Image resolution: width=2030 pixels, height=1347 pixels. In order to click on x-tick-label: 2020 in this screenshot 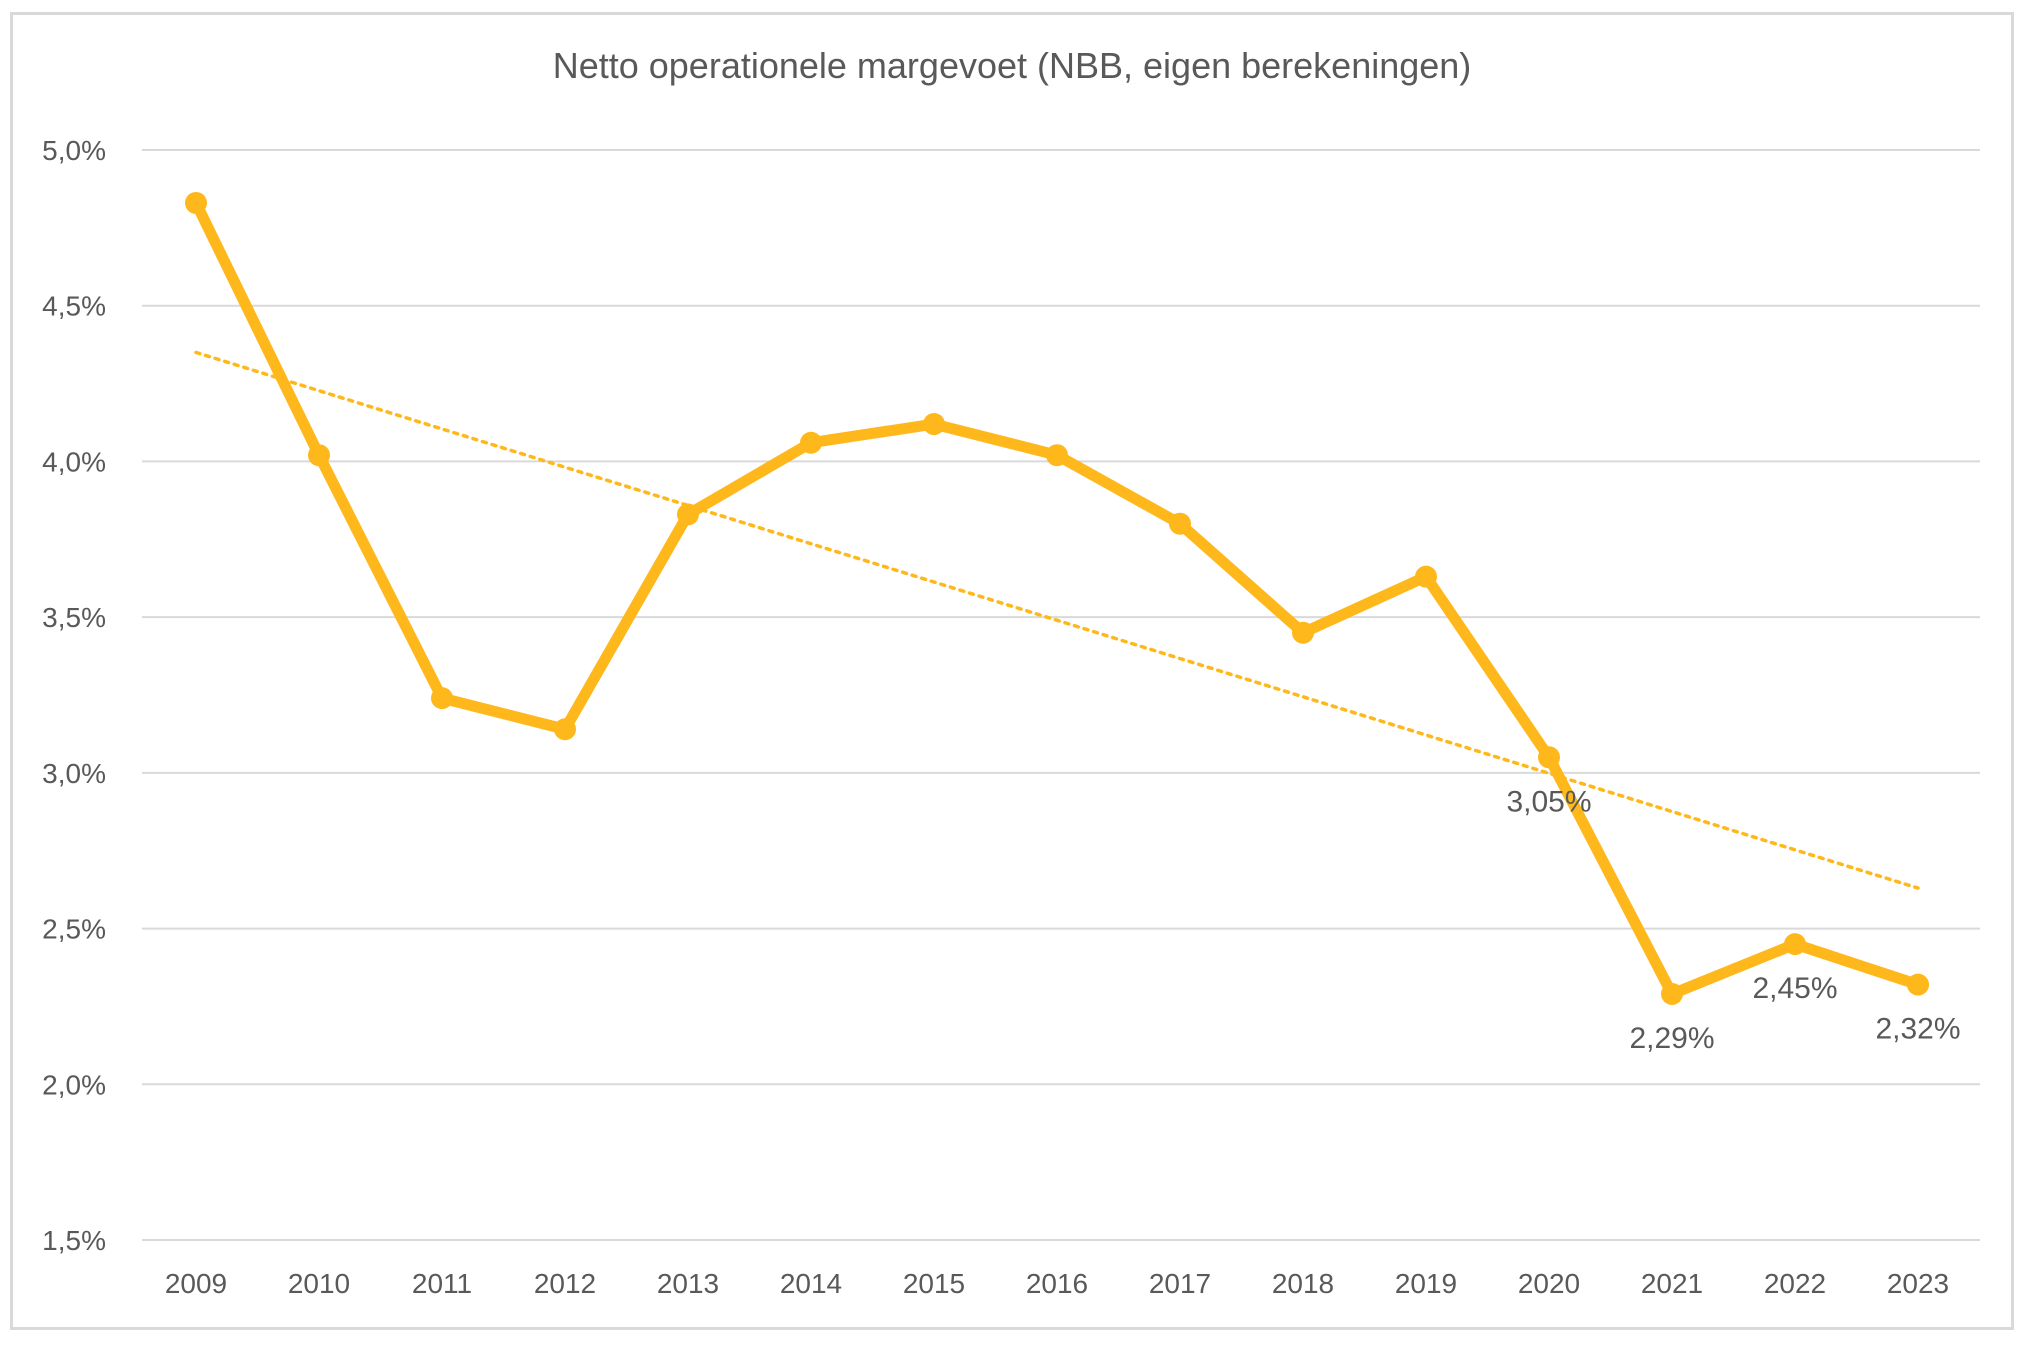, I will do `click(1549, 1283)`.